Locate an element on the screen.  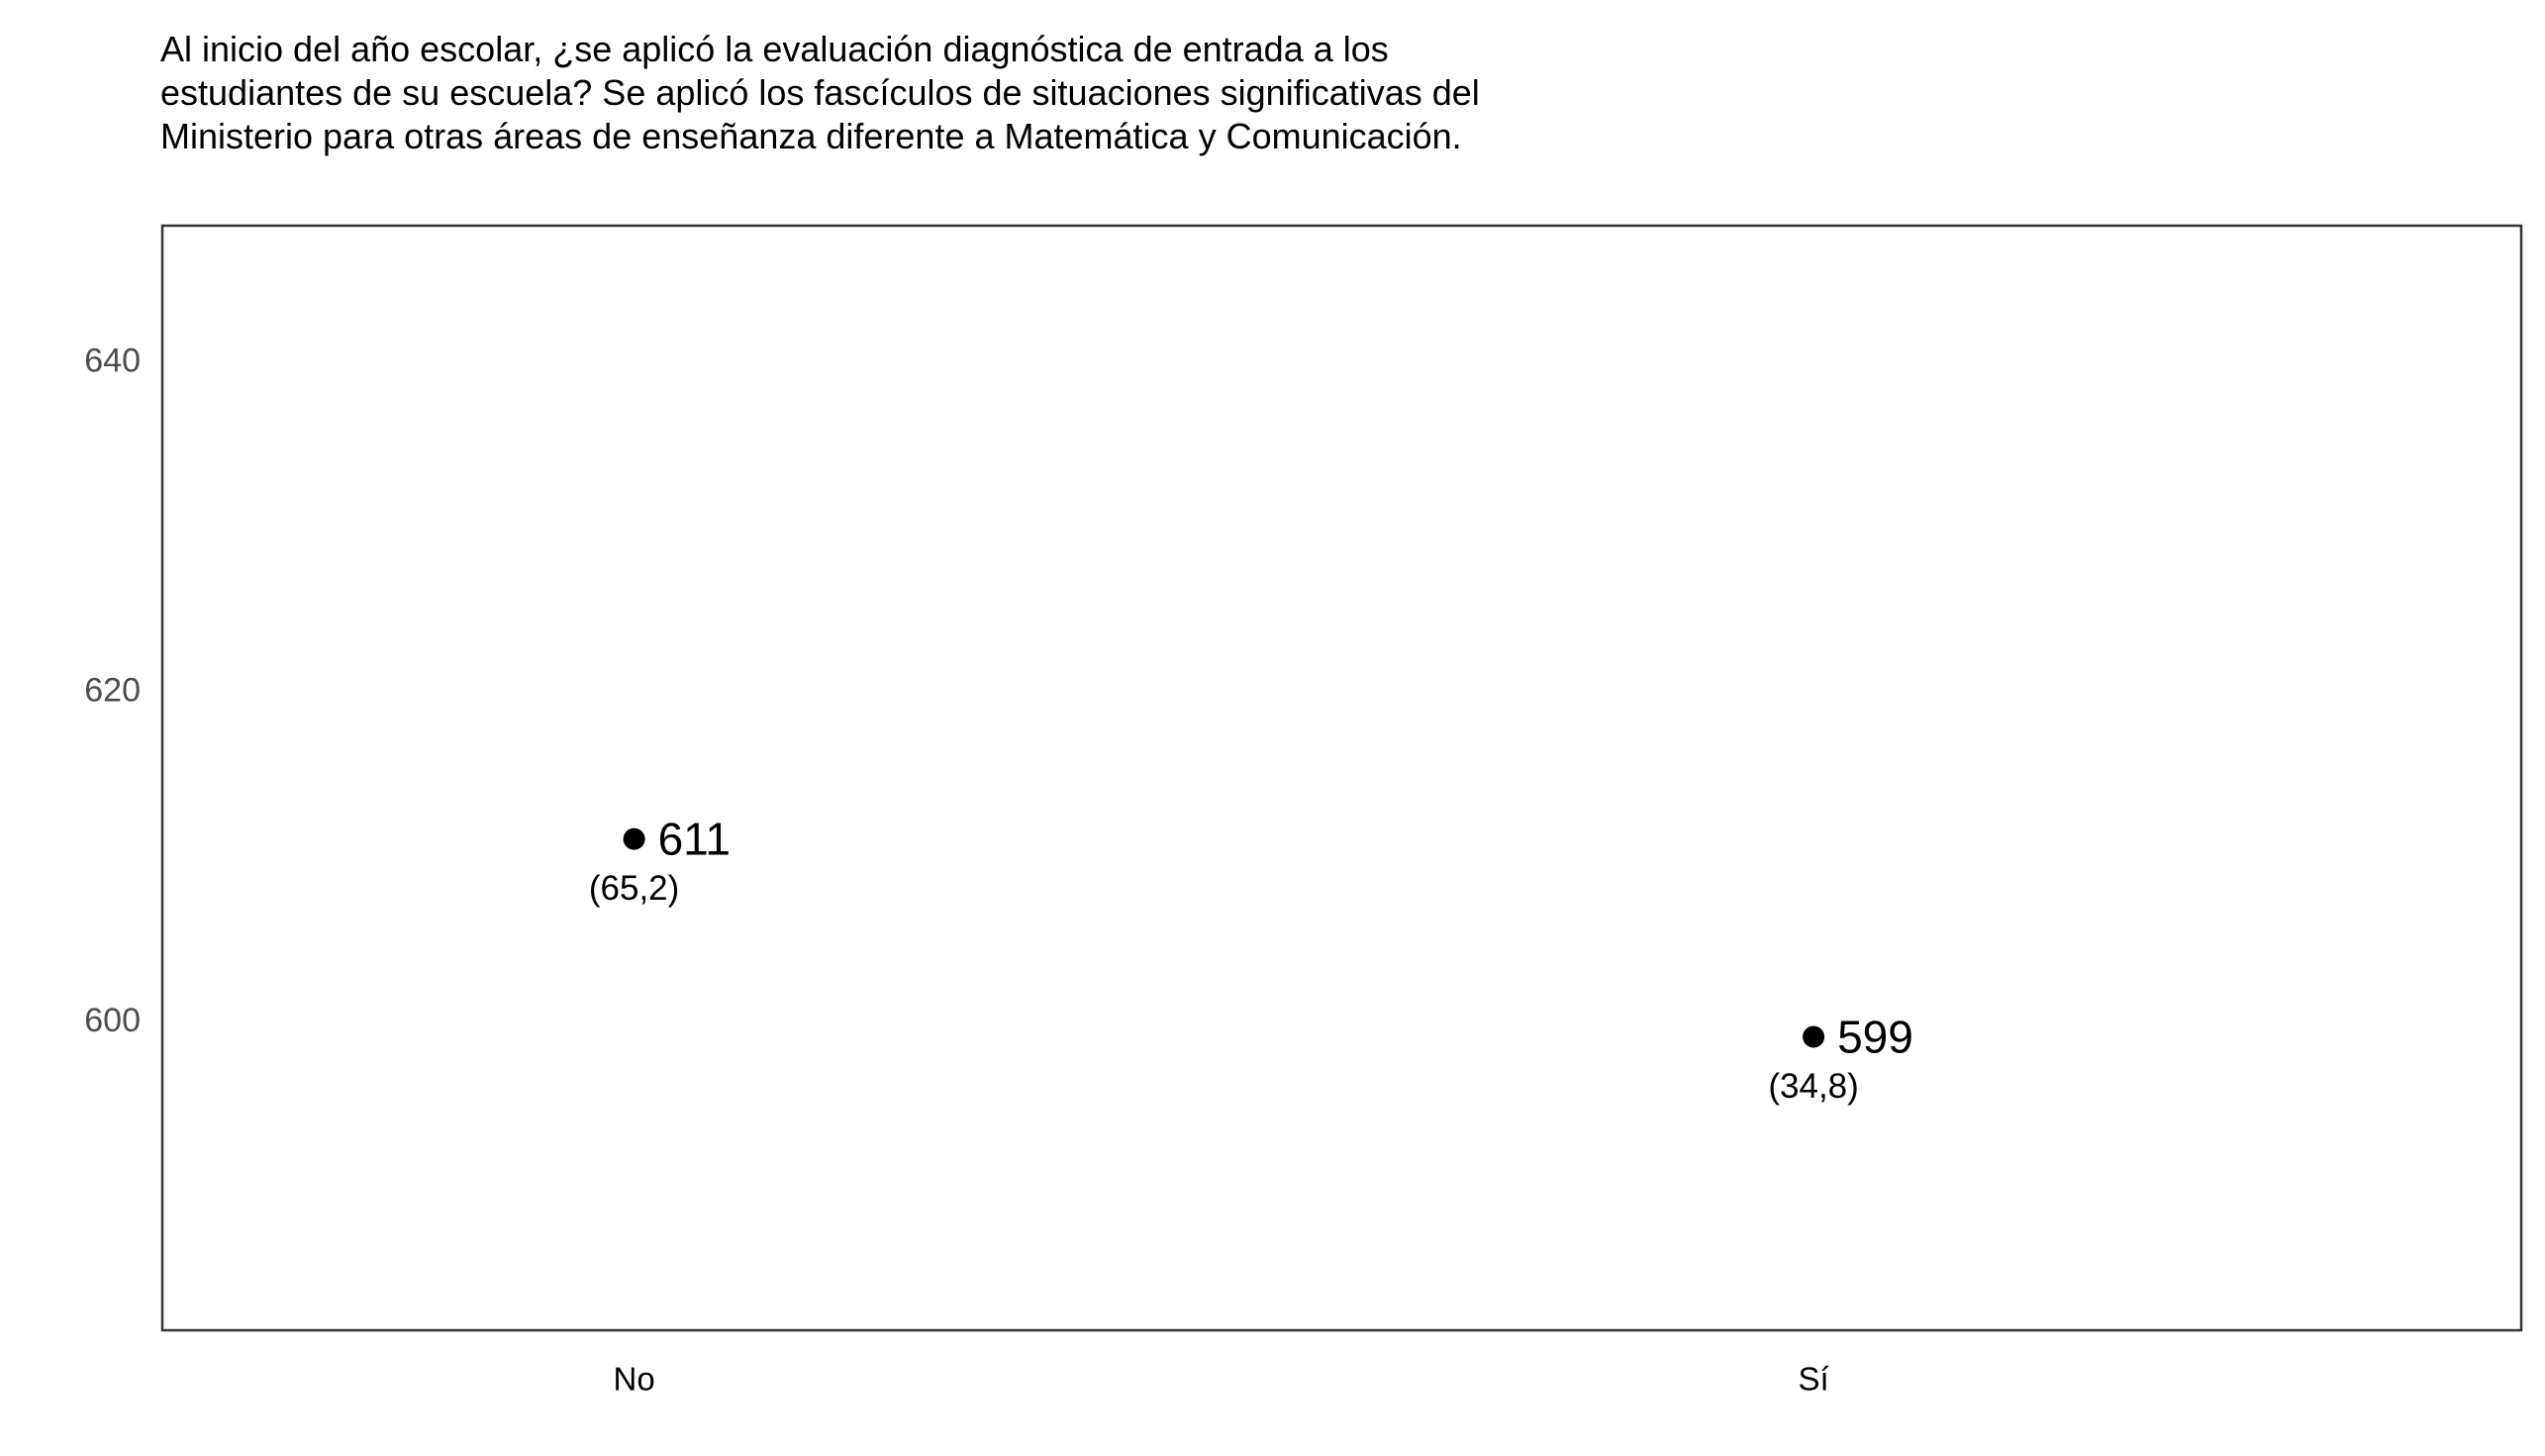
data-sublabel: (34,8) is located at coordinates (1813, 1086).